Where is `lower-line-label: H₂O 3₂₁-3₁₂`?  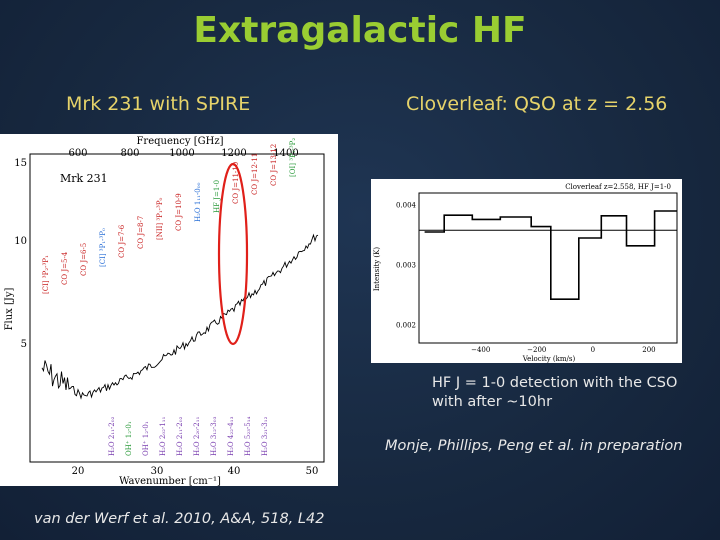
lower-line-label: H₂O 3₂₁-3₁₂ is located at coordinates (265, 436).